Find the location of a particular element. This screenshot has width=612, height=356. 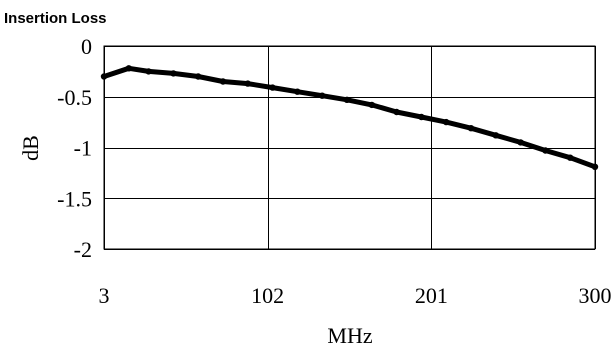

x-axis-label: MHz is located at coordinates (349, 335).